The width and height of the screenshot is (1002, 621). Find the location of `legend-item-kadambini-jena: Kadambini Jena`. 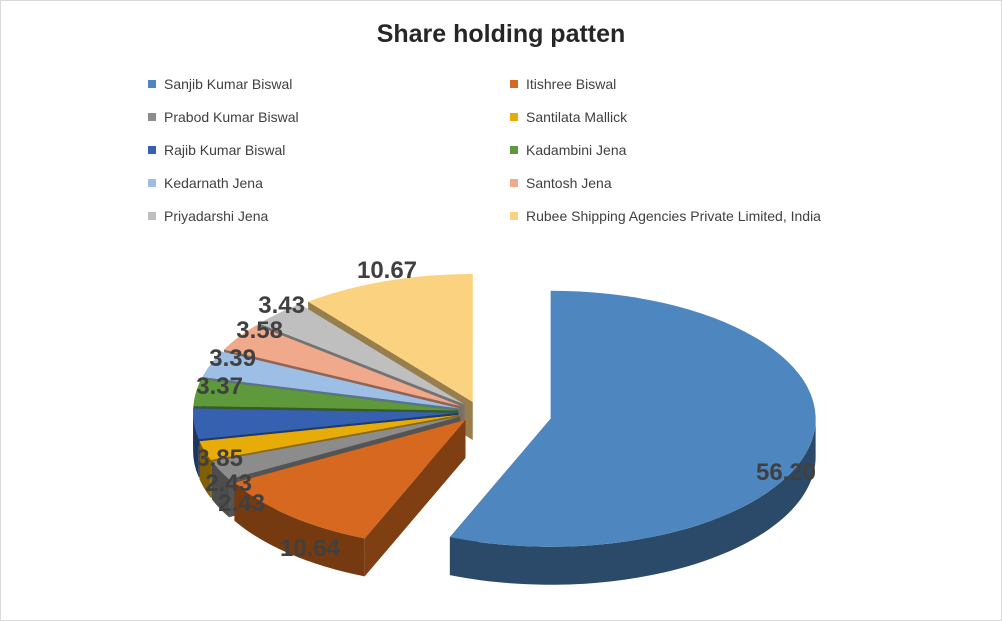

legend-item-kadambini-jena: Kadambini Jena is located at coordinates (568, 150).